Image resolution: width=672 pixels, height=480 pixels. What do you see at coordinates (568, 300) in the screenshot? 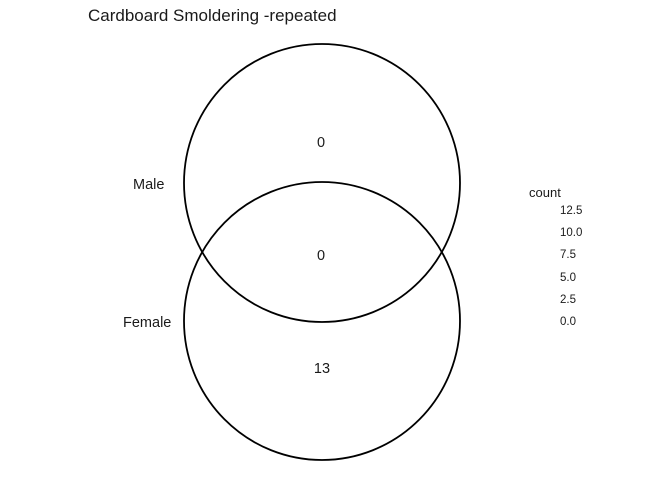
I see `legend-item: 2.5` at bounding box center [568, 300].